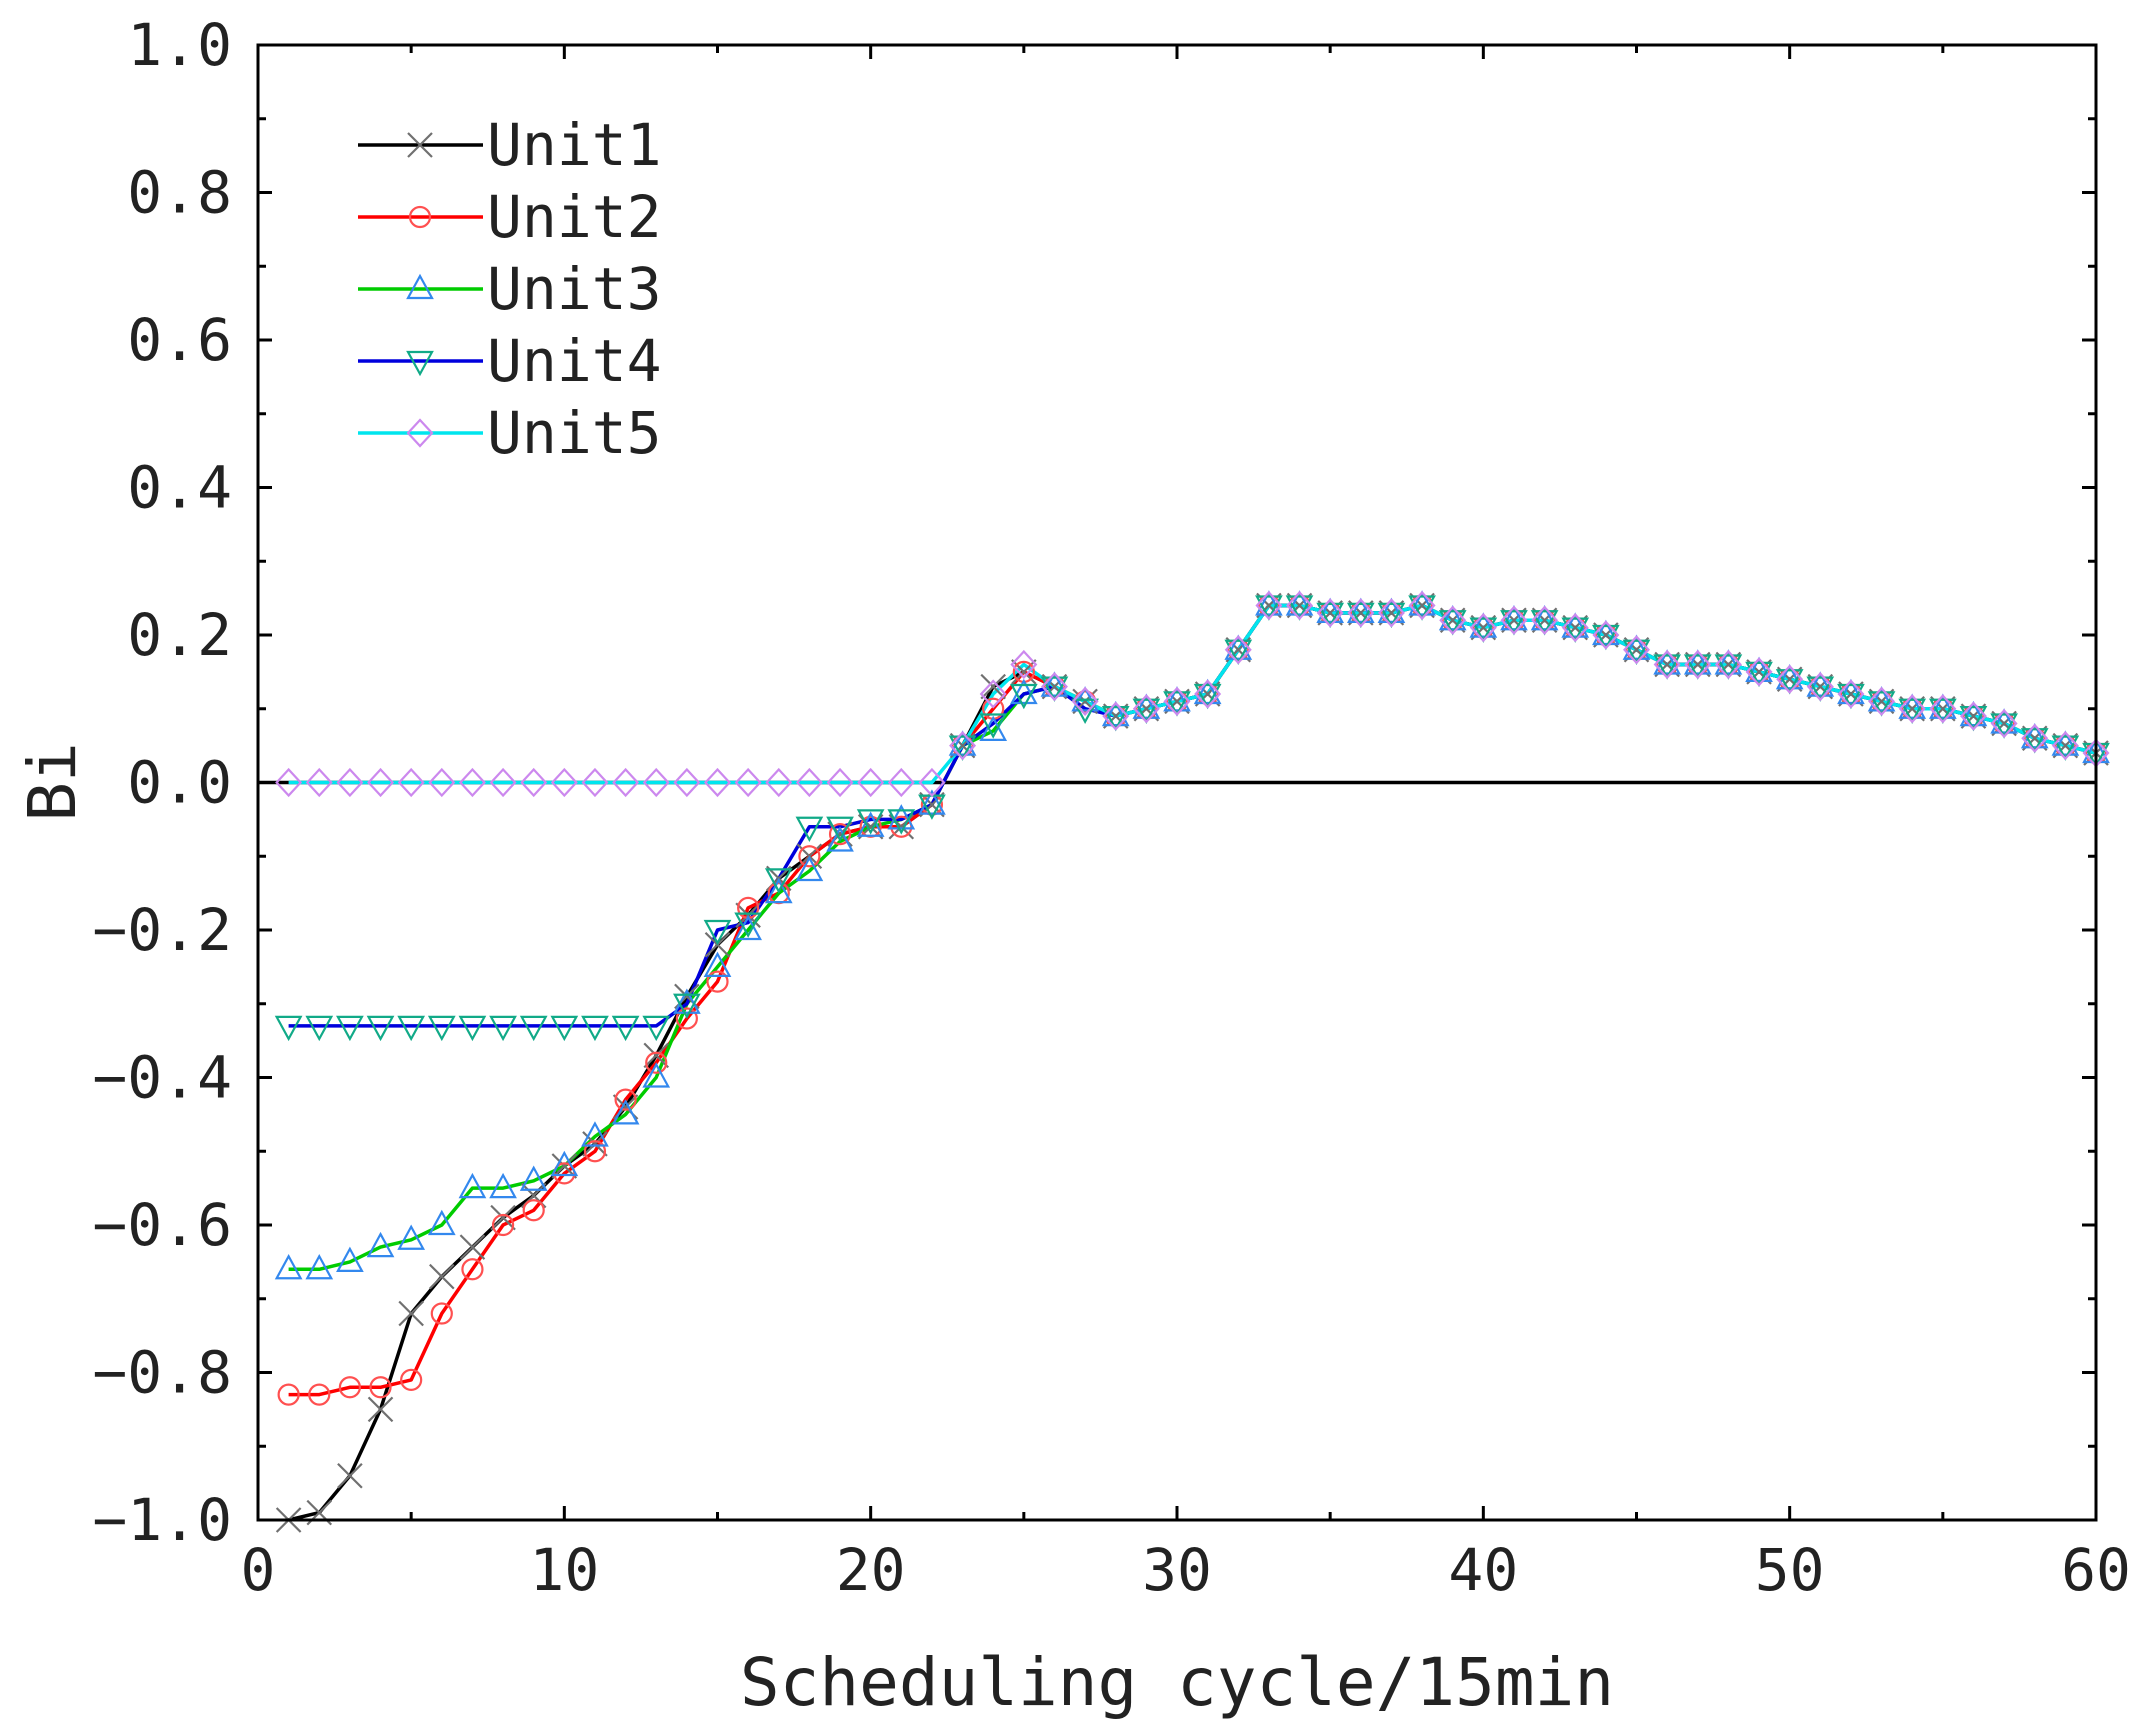  Describe the element at coordinates (420, 286) in the screenshot. I see `legend-marker-unit3` at that location.